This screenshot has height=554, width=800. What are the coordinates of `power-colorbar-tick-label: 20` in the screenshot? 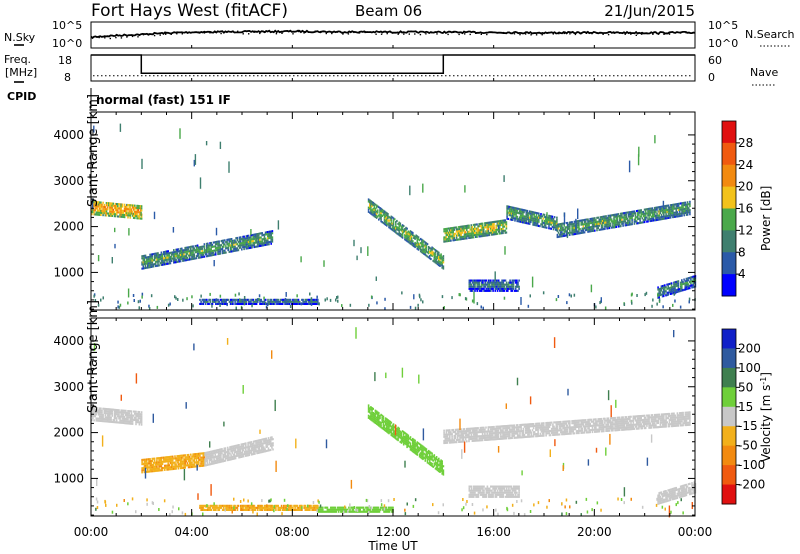 It's located at (745, 187).